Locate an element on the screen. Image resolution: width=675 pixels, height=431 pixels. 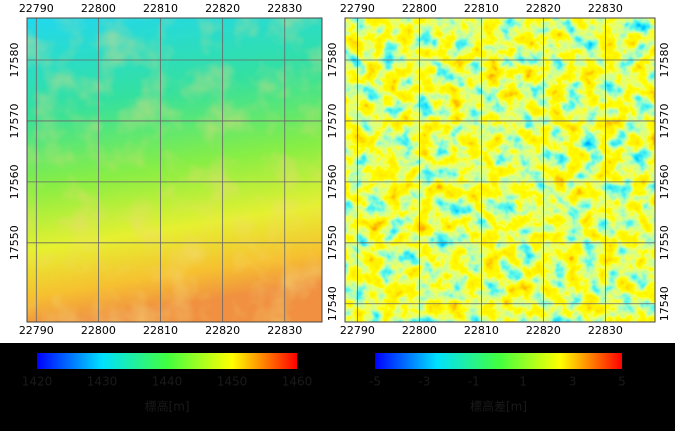
colorbar-label: 1 is located at coordinates (523, 382).